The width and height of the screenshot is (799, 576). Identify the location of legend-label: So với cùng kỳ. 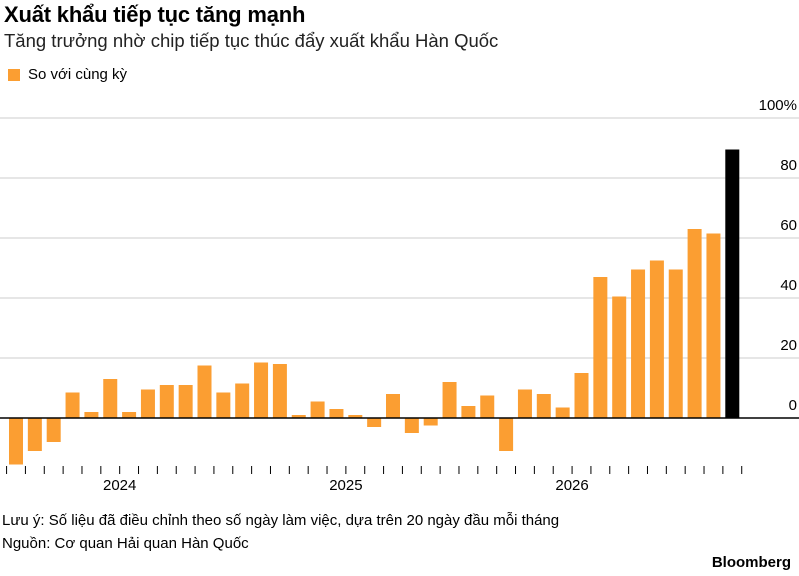
(78, 74).